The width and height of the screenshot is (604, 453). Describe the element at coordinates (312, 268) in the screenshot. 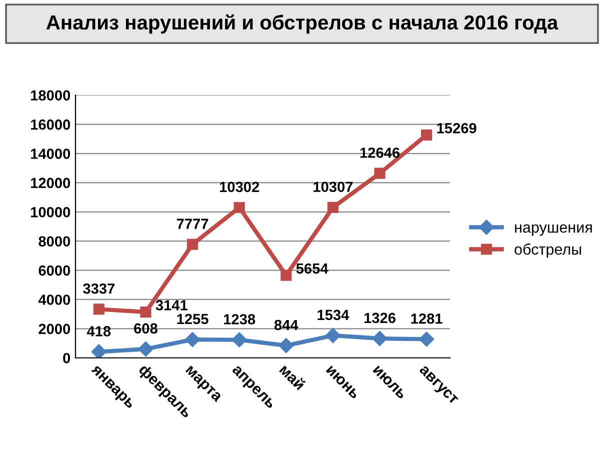

I see `data-label: 5654` at that location.